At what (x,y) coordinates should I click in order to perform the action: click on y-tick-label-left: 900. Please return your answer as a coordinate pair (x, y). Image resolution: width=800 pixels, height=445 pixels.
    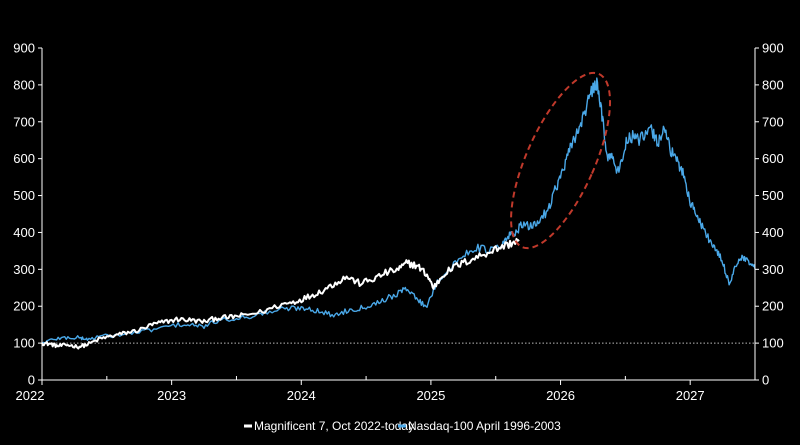
    Looking at the image, I should click on (24, 48).